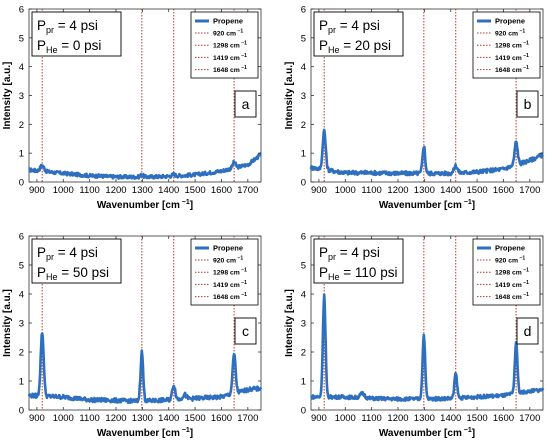 The image size is (550, 444). Describe the element at coordinates (73, 273) in the screenshot. I see `helium-pressure-label: PHe = 50 psi` at that location.